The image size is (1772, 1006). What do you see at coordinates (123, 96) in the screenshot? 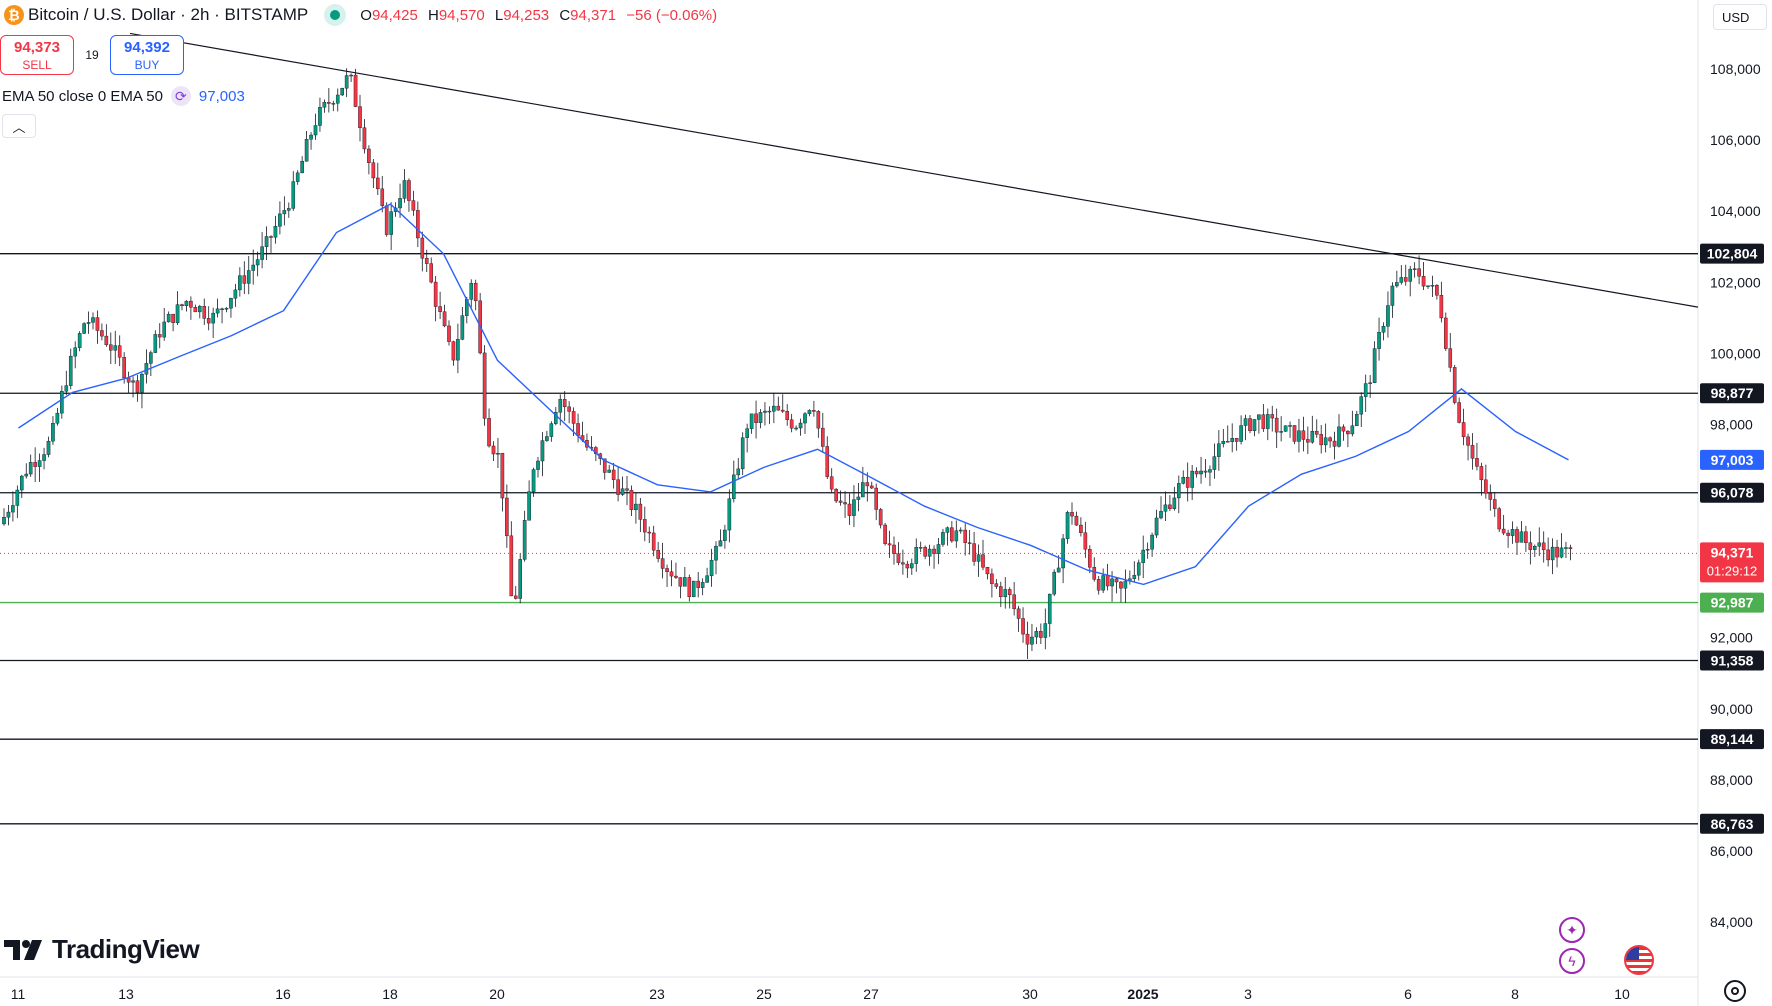
I see `ema-legend: EMA 50 close 0 EMA 50 ⟳ 97,003` at bounding box center [123, 96].